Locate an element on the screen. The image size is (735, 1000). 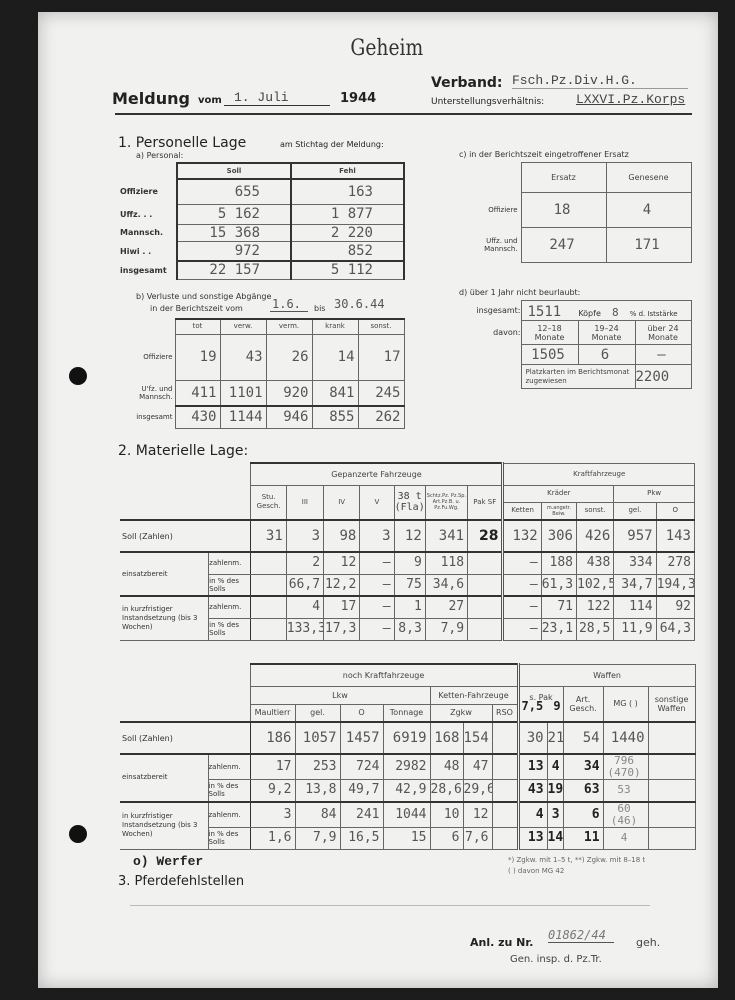
cell-value: 426 is located at coordinates (595, 536).